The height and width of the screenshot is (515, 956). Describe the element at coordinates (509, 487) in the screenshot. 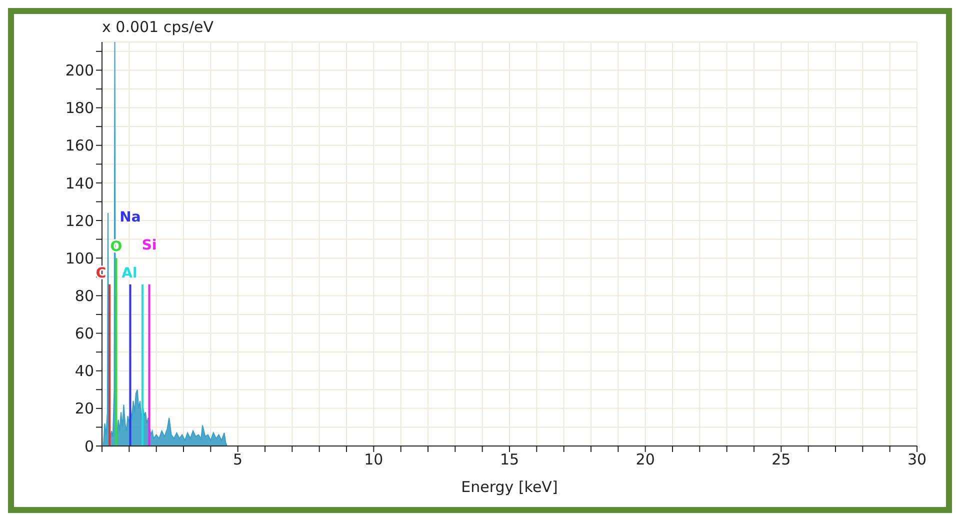

I see `x-axis-title: Energy [keV]` at that location.